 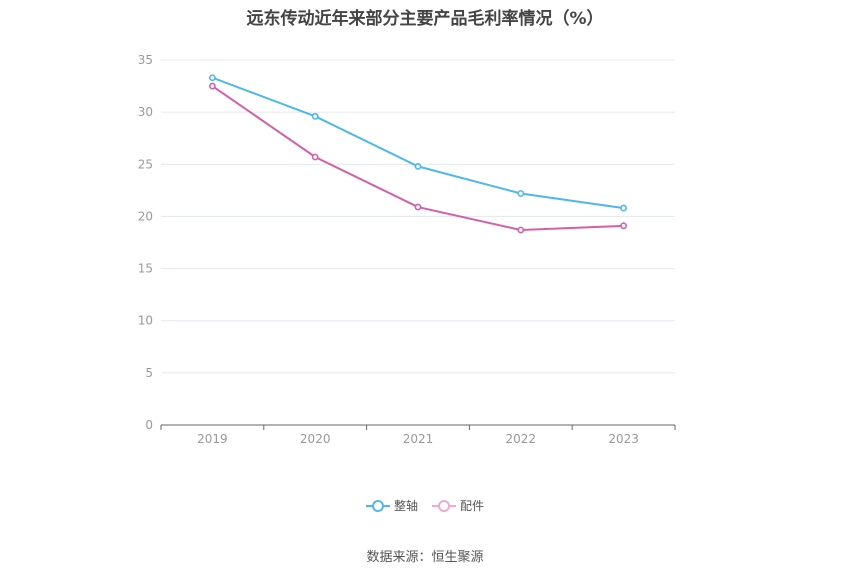 I want to click on legend-item-配件: 配件, so click(x=458, y=505).